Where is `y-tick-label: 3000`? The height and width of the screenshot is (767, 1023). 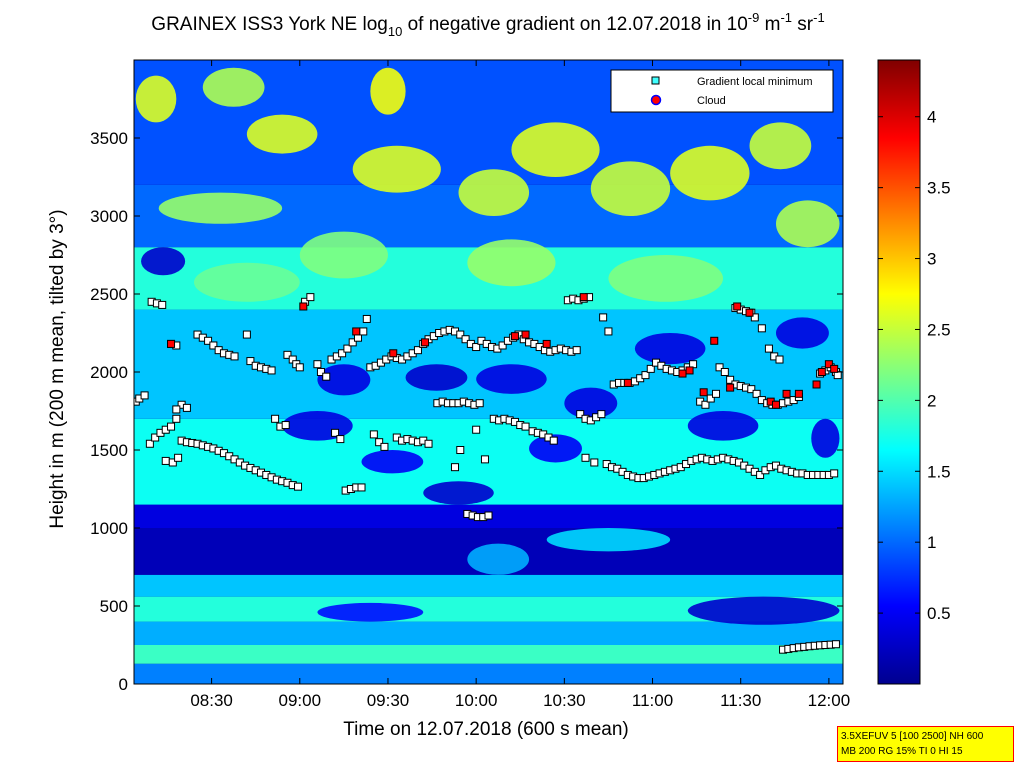
y-tick-label: 3000 is located at coordinates (109, 216).